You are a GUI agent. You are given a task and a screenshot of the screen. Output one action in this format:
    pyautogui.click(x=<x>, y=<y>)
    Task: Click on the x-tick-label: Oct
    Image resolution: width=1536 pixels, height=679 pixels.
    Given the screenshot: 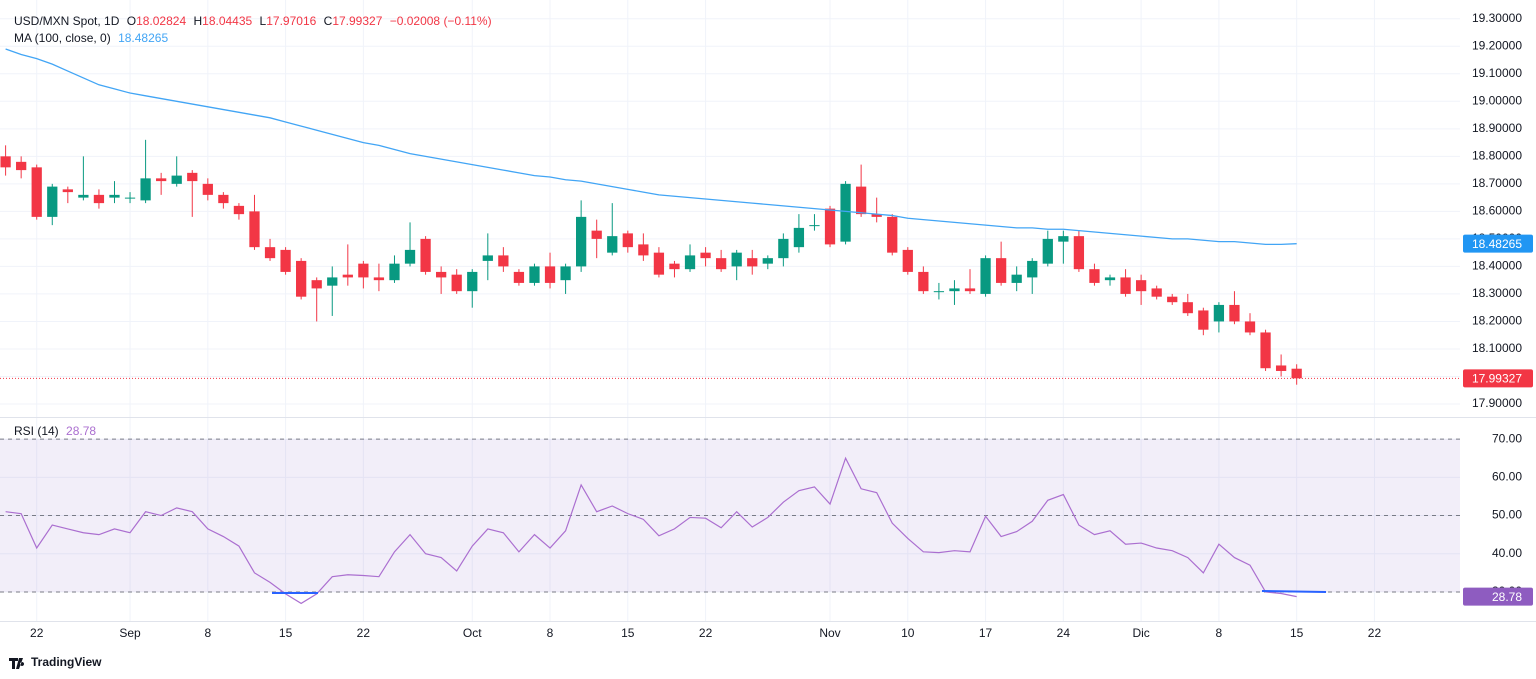 What is the action you would take?
    pyautogui.click(x=472, y=633)
    